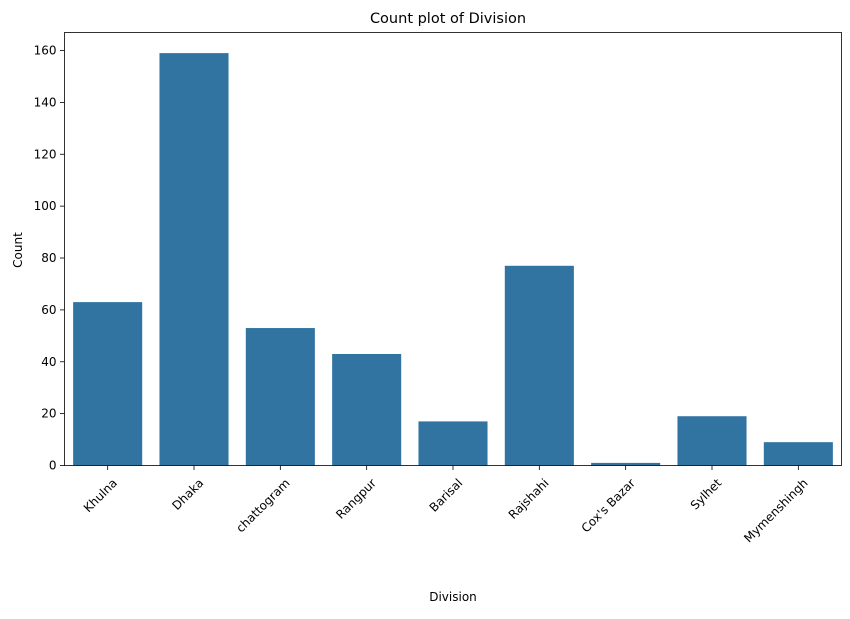 This screenshot has height=619, width=850. I want to click on y-tick-label-1: 20, so click(48, 414).